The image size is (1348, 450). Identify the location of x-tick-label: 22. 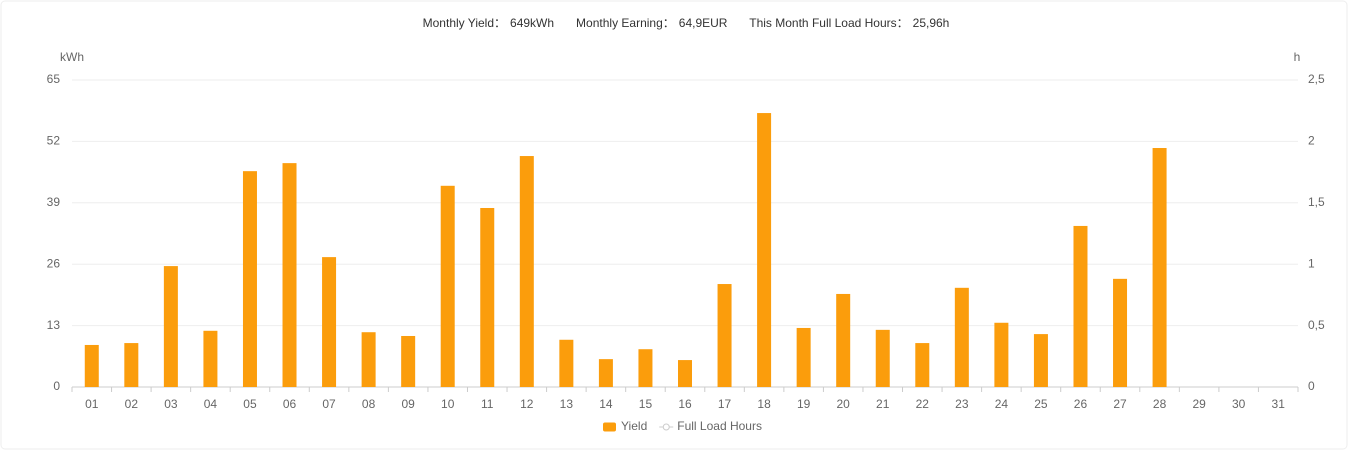
(923, 404).